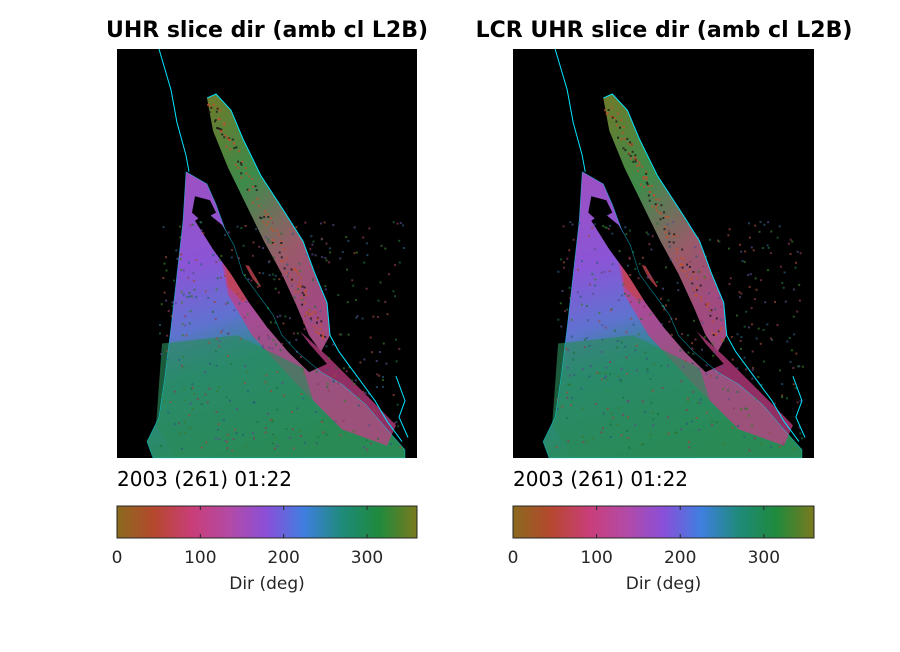  I want to click on colorbar, so click(663, 522).